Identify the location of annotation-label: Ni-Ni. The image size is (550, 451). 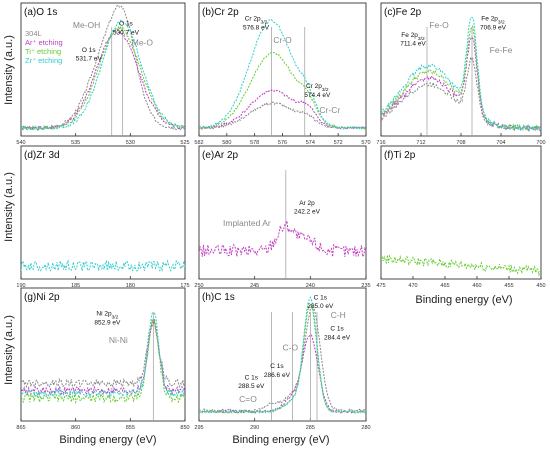
(118, 340).